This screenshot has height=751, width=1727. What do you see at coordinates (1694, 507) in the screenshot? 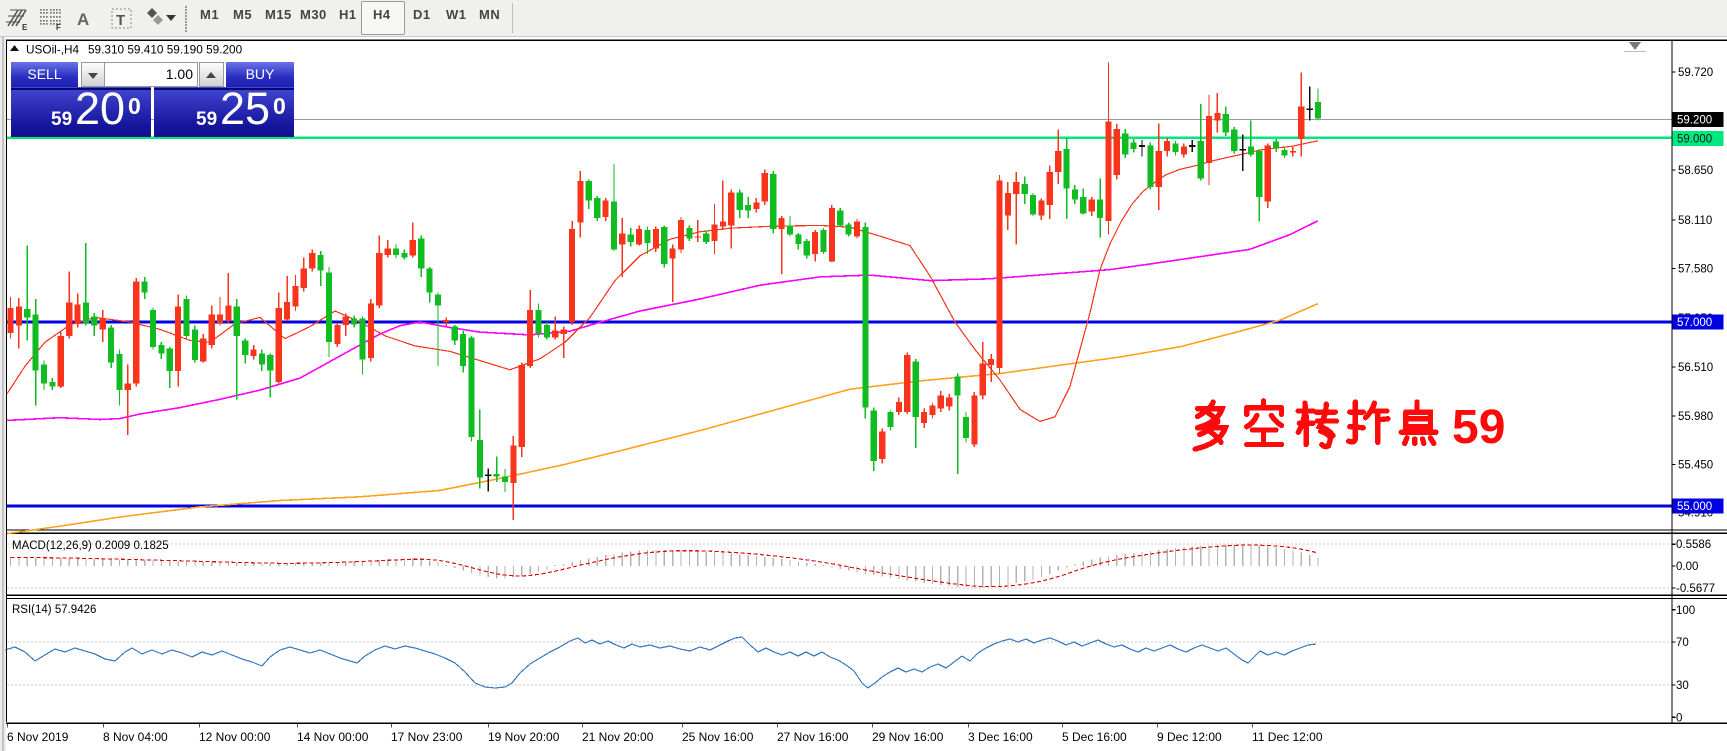
I see `svg-text: 55.000` at bounding box center [1694, 507].